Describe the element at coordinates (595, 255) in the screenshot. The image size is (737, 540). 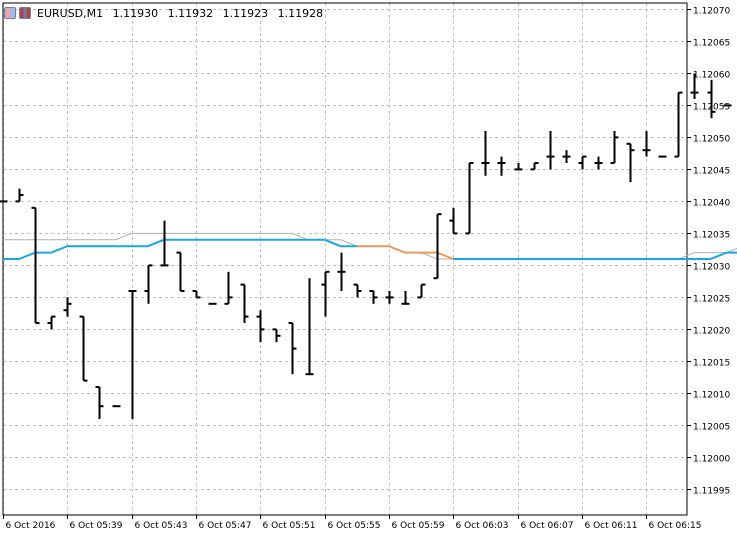
I see `ma-main-path-end` at that location.